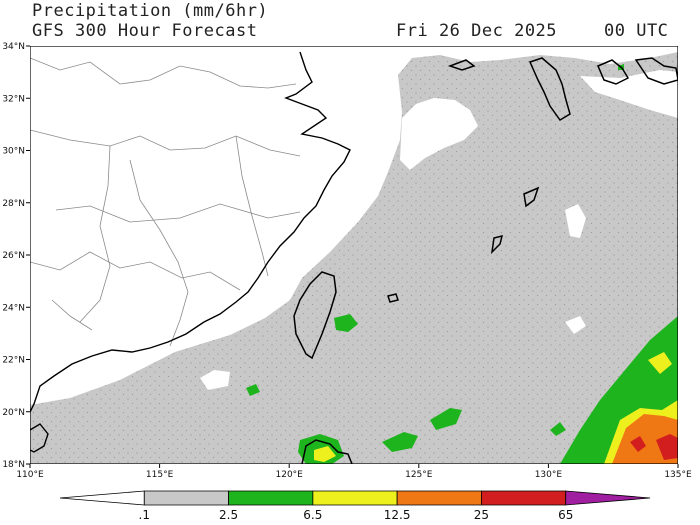 This screenshot has width=700, height=525. I want to click on colorbar-label: 6.5, so click(312, 515).